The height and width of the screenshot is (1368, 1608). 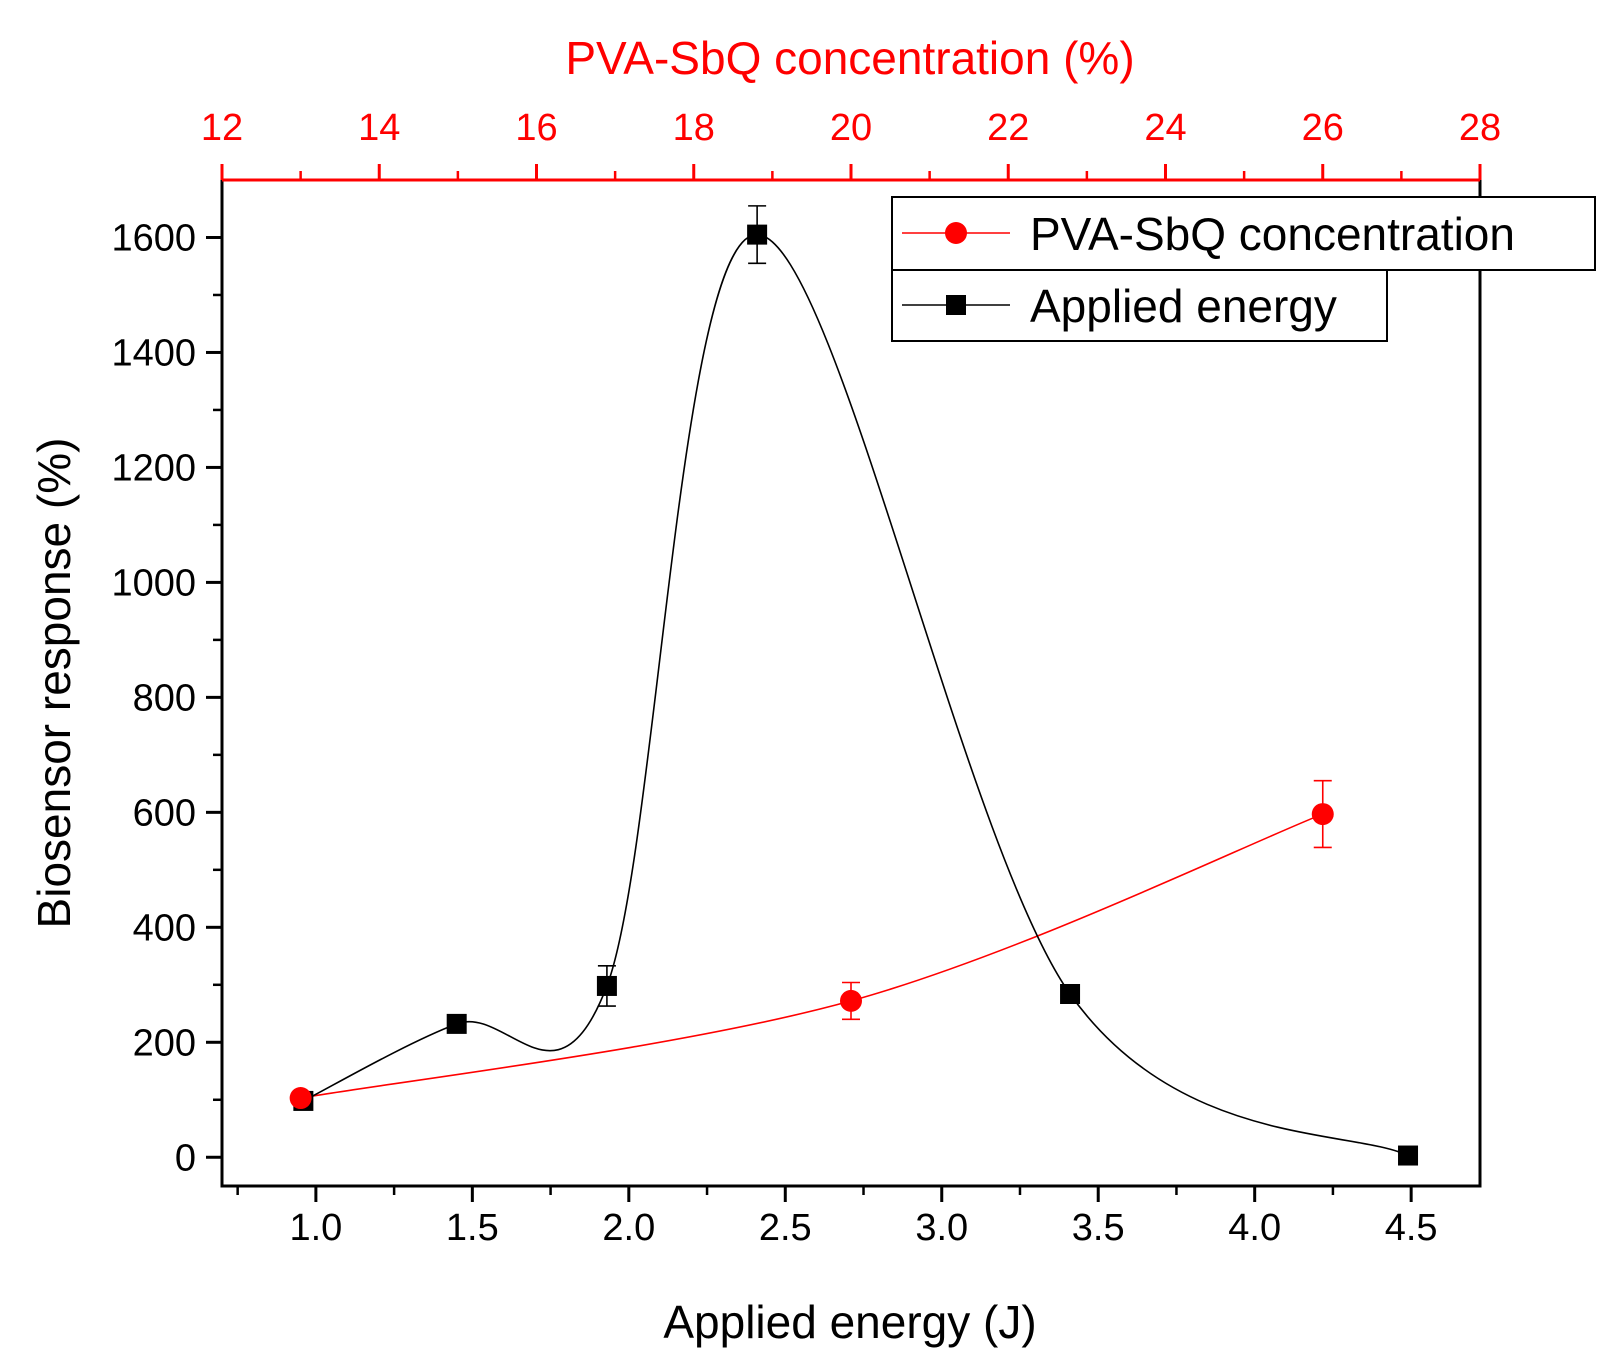 What do you see at coordinates (222, 128) in the screenshot?
I see `top-tick-label: 12` at bounding box center [222, 128].